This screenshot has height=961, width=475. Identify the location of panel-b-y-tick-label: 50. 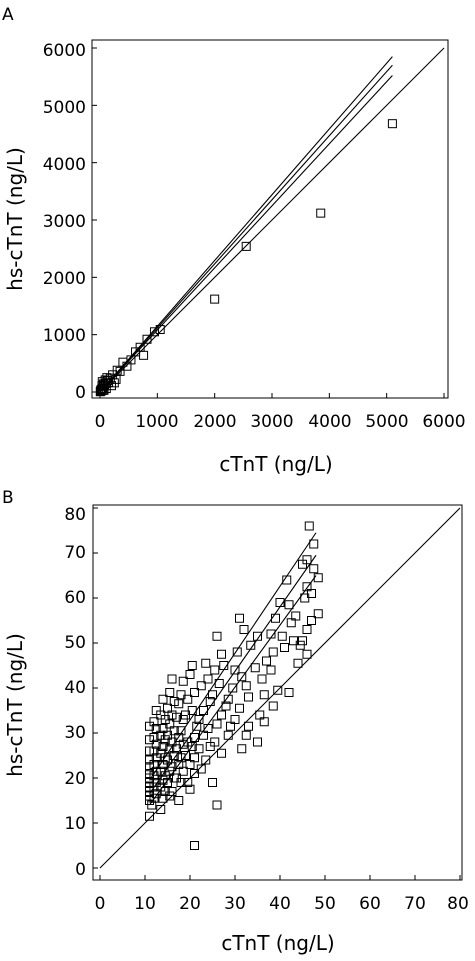
(75, 643).